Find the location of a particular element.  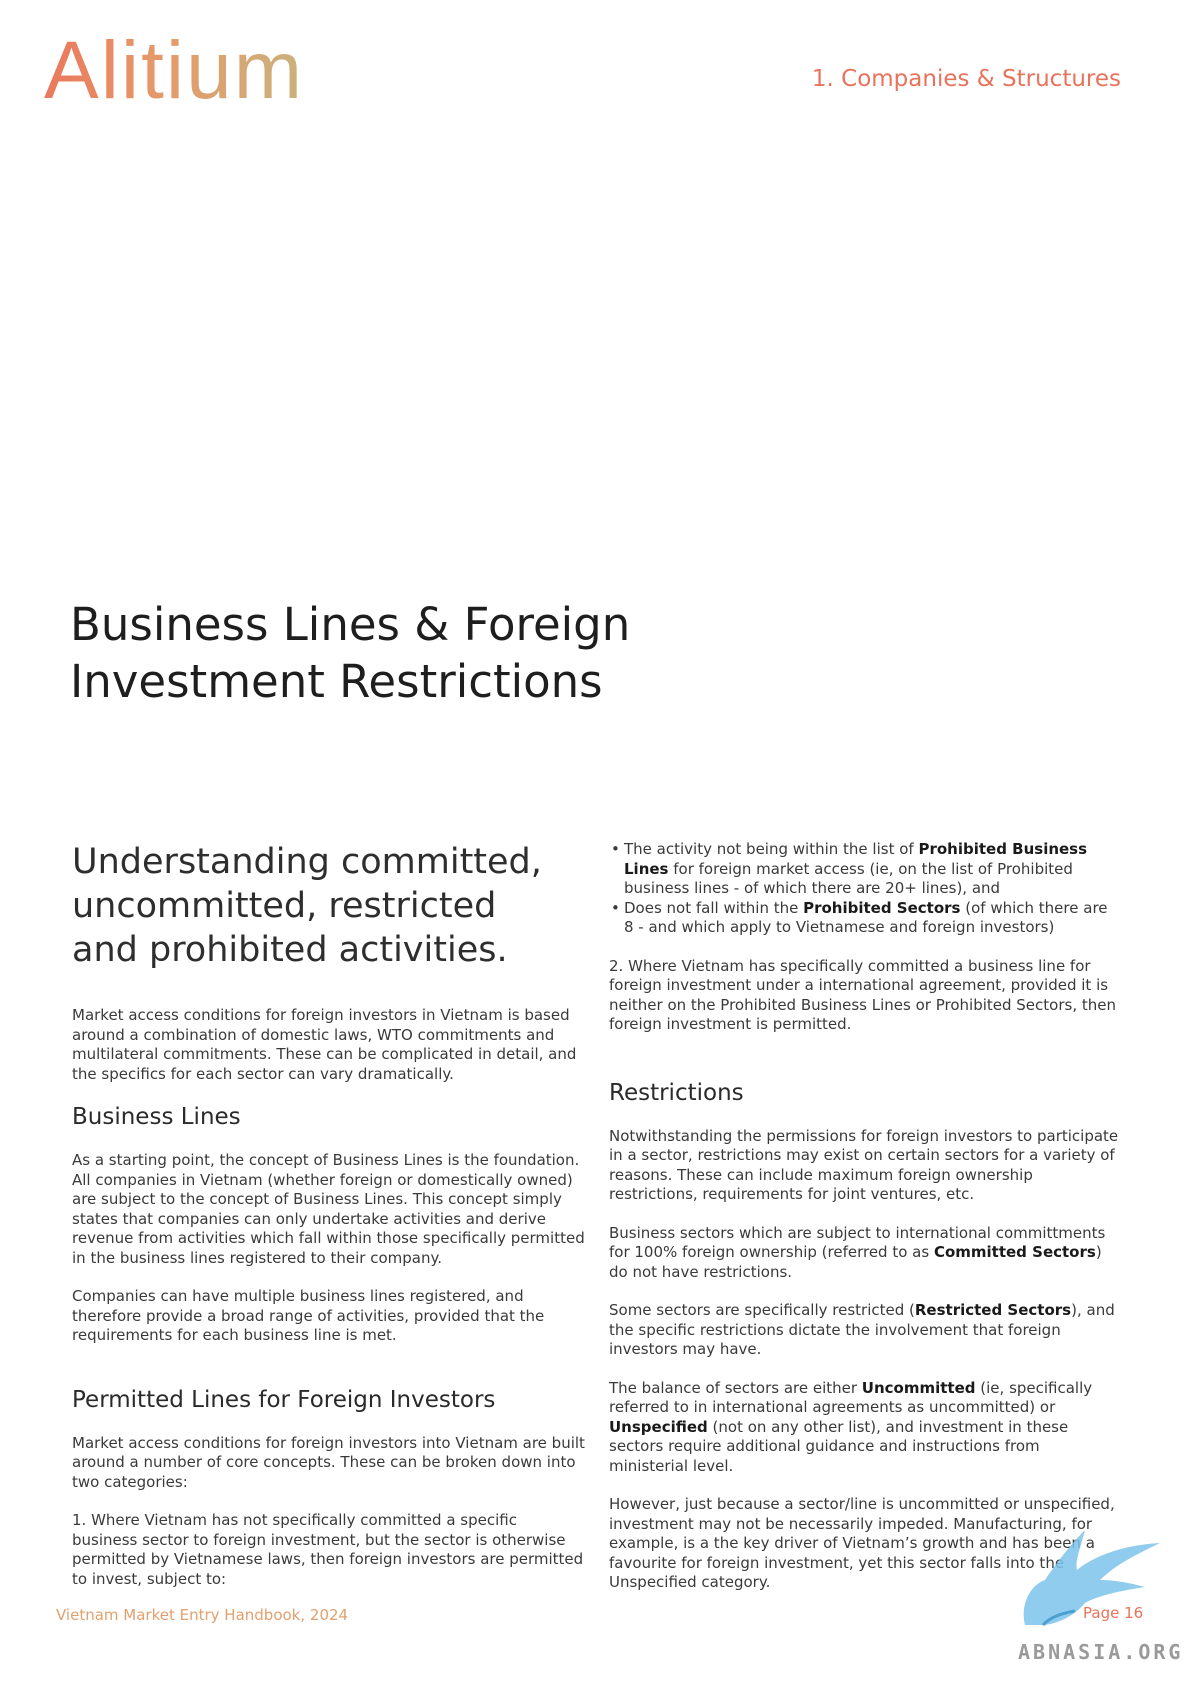

bird-icon is located at coordinates (1091, 1578).